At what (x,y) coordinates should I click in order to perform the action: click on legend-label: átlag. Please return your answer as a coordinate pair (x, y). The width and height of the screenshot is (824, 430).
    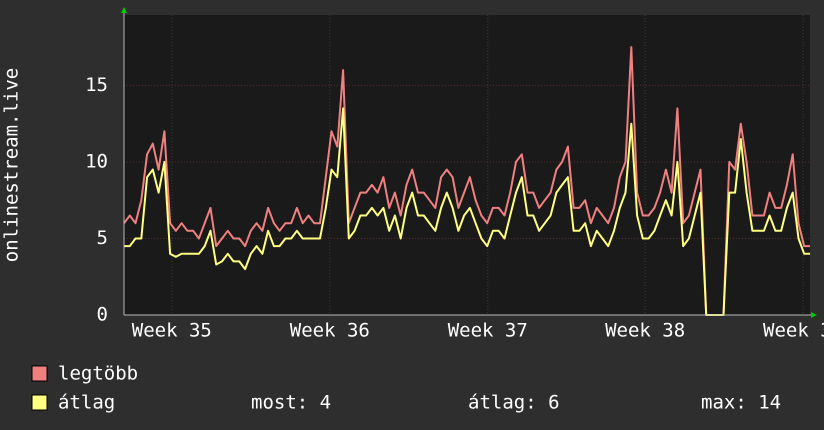
    Looking at the image, I should click on (86, 403).